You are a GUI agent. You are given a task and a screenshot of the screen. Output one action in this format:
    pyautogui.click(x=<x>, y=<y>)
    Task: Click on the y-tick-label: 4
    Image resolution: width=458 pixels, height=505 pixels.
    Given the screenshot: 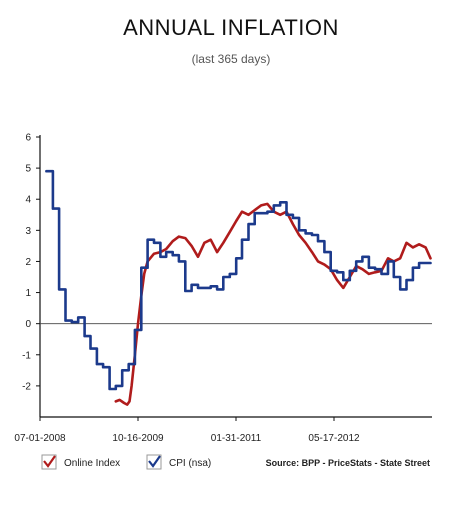 What is the action you would take?
    pyautogui.click(x=28, y=200)
    